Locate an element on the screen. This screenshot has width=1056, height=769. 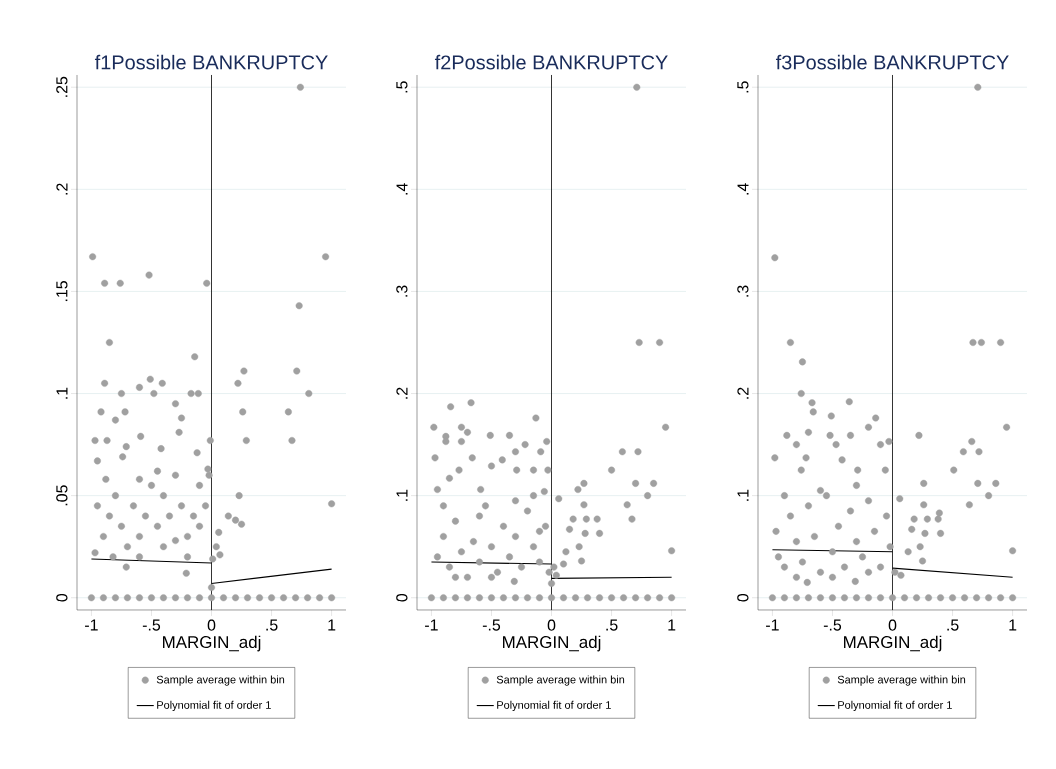
chart-title: f1Possible BANKRUPTCY is located at coordinates (211, 62).